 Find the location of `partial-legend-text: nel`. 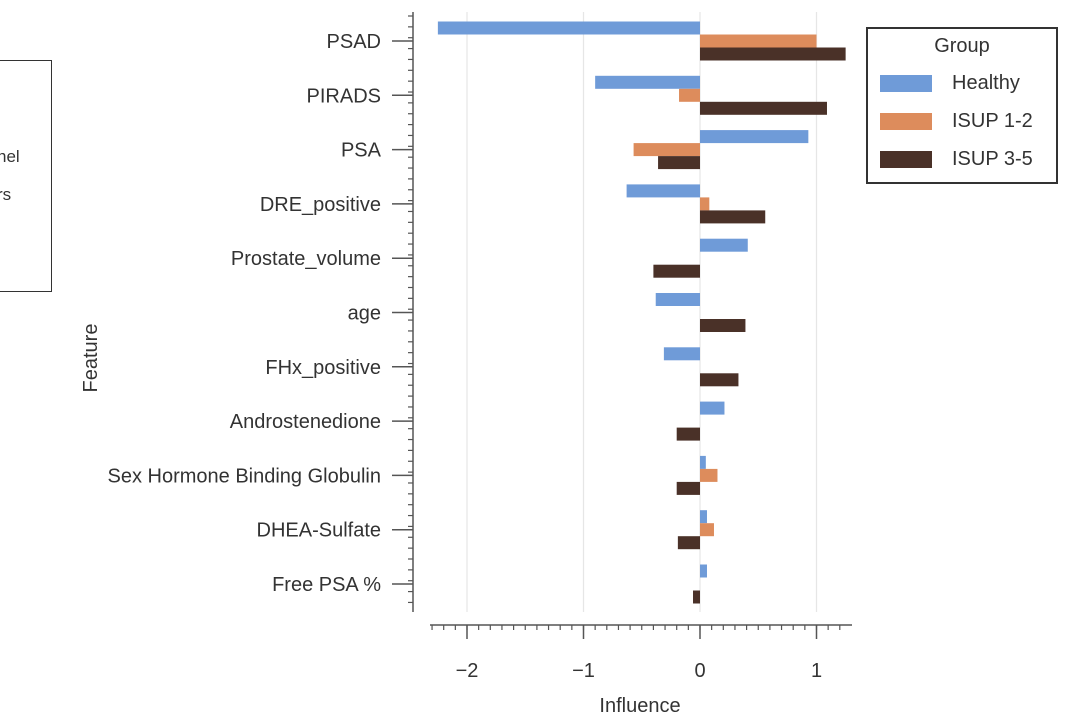

partial-legend-text: nel is located at coordinates (10, 156).